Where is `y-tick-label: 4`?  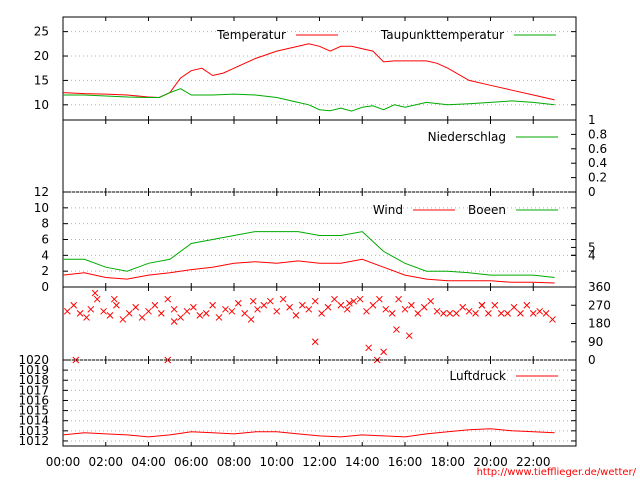 y-tick-label: 4 is located at coordinates (45, 255).